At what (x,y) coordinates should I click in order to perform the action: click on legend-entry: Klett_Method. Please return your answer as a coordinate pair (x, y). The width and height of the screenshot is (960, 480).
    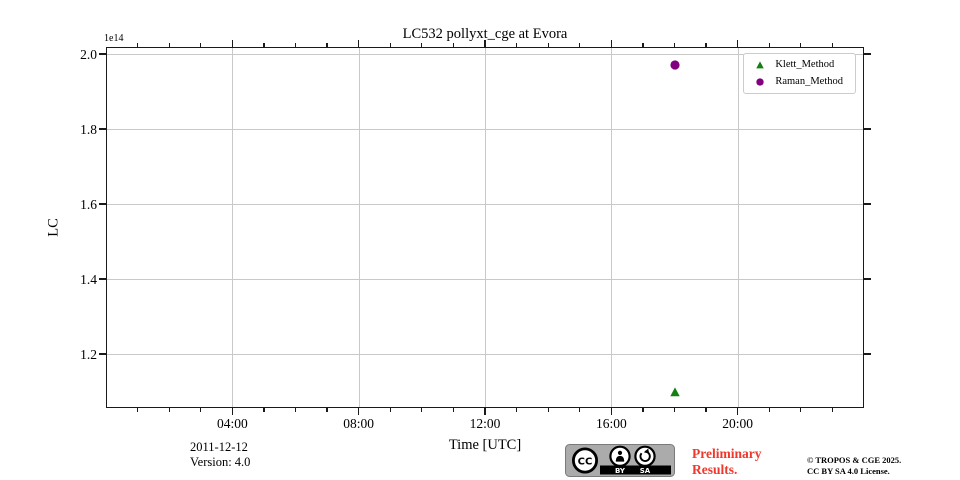
    Looking at the image, I should click on (797, 65).